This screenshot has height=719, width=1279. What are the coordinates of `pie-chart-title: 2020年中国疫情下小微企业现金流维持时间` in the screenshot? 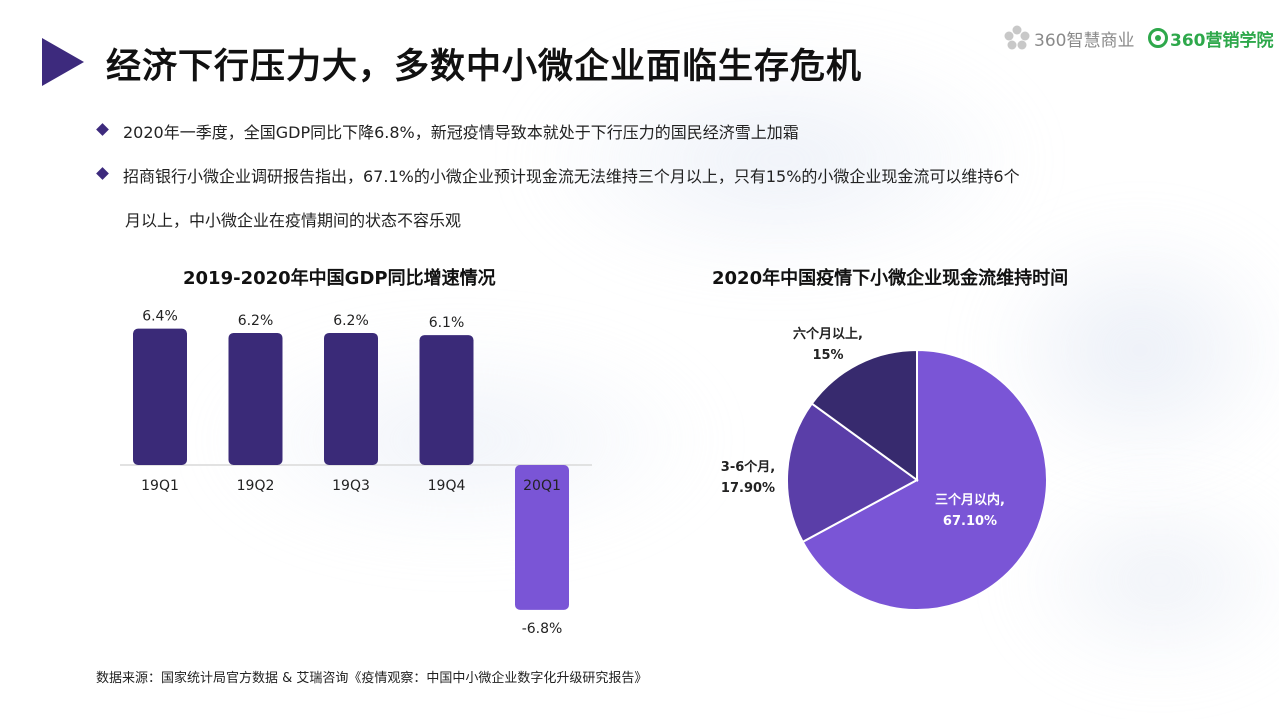 It's located at (890, 278).